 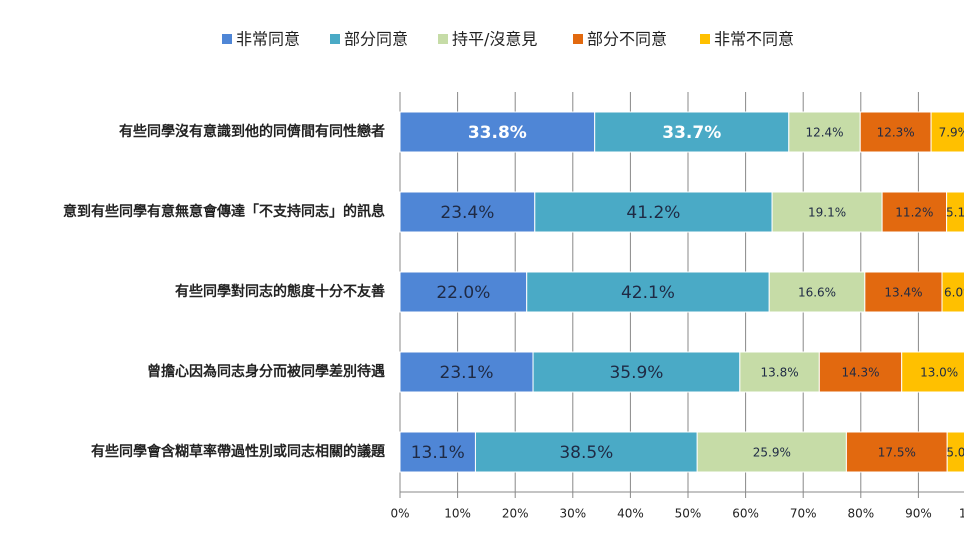 I want to click on value-label: 11.2%, so click(x=914, y=213).